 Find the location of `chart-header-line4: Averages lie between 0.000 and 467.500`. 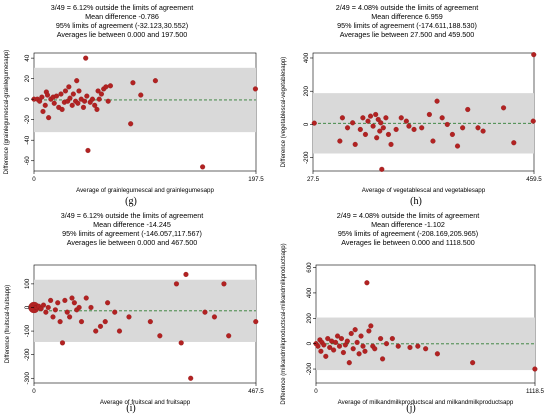

chart-header-line4: Averages lie between 0.000 and 467.500 is located at coordinates (132, 242).